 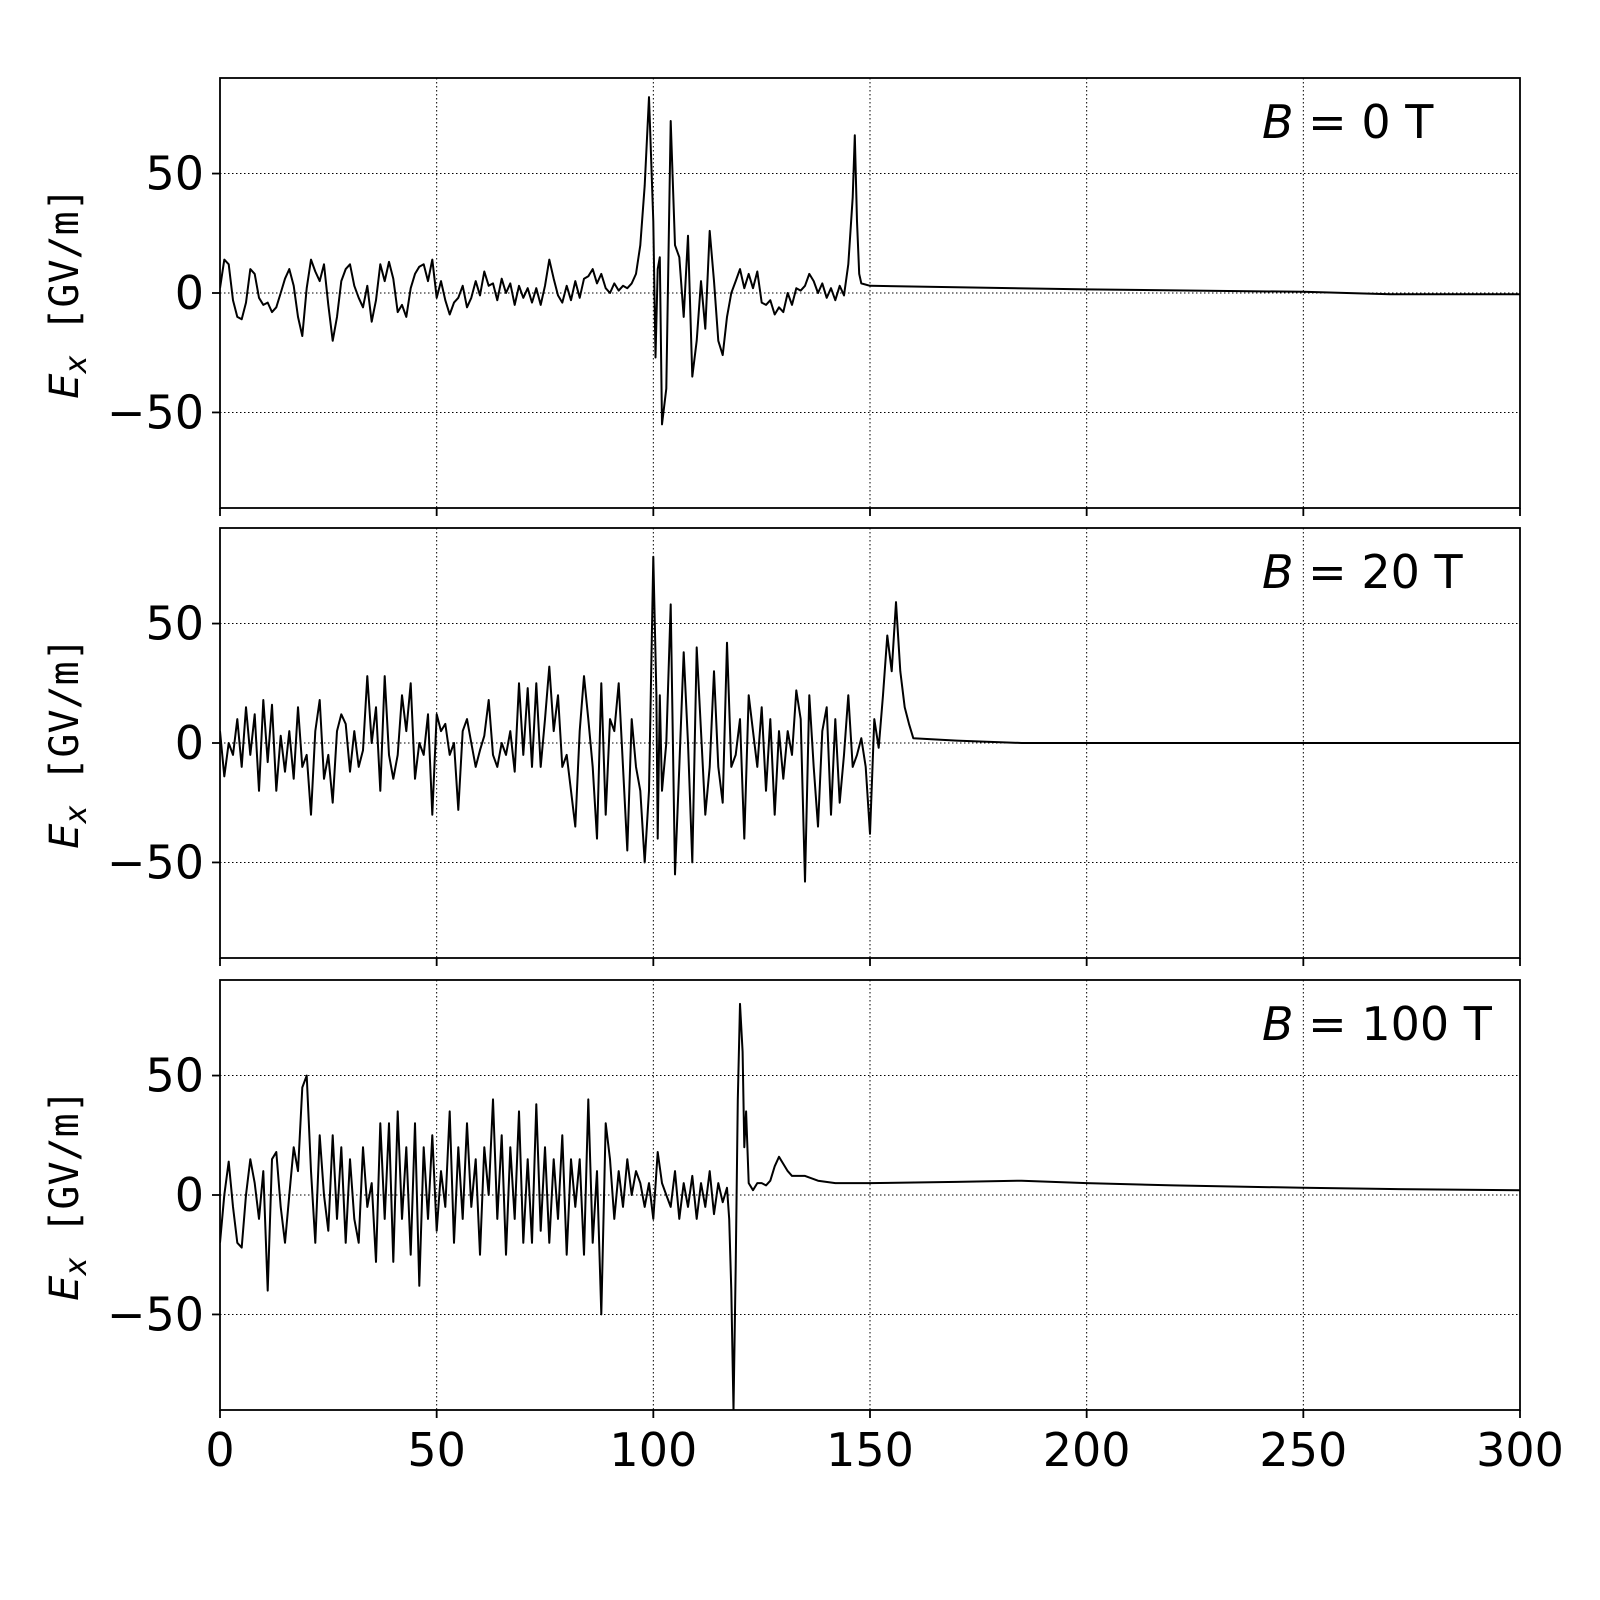 I want to click on field-annotation: B = 100 T, so click(x=1377, y=1024).